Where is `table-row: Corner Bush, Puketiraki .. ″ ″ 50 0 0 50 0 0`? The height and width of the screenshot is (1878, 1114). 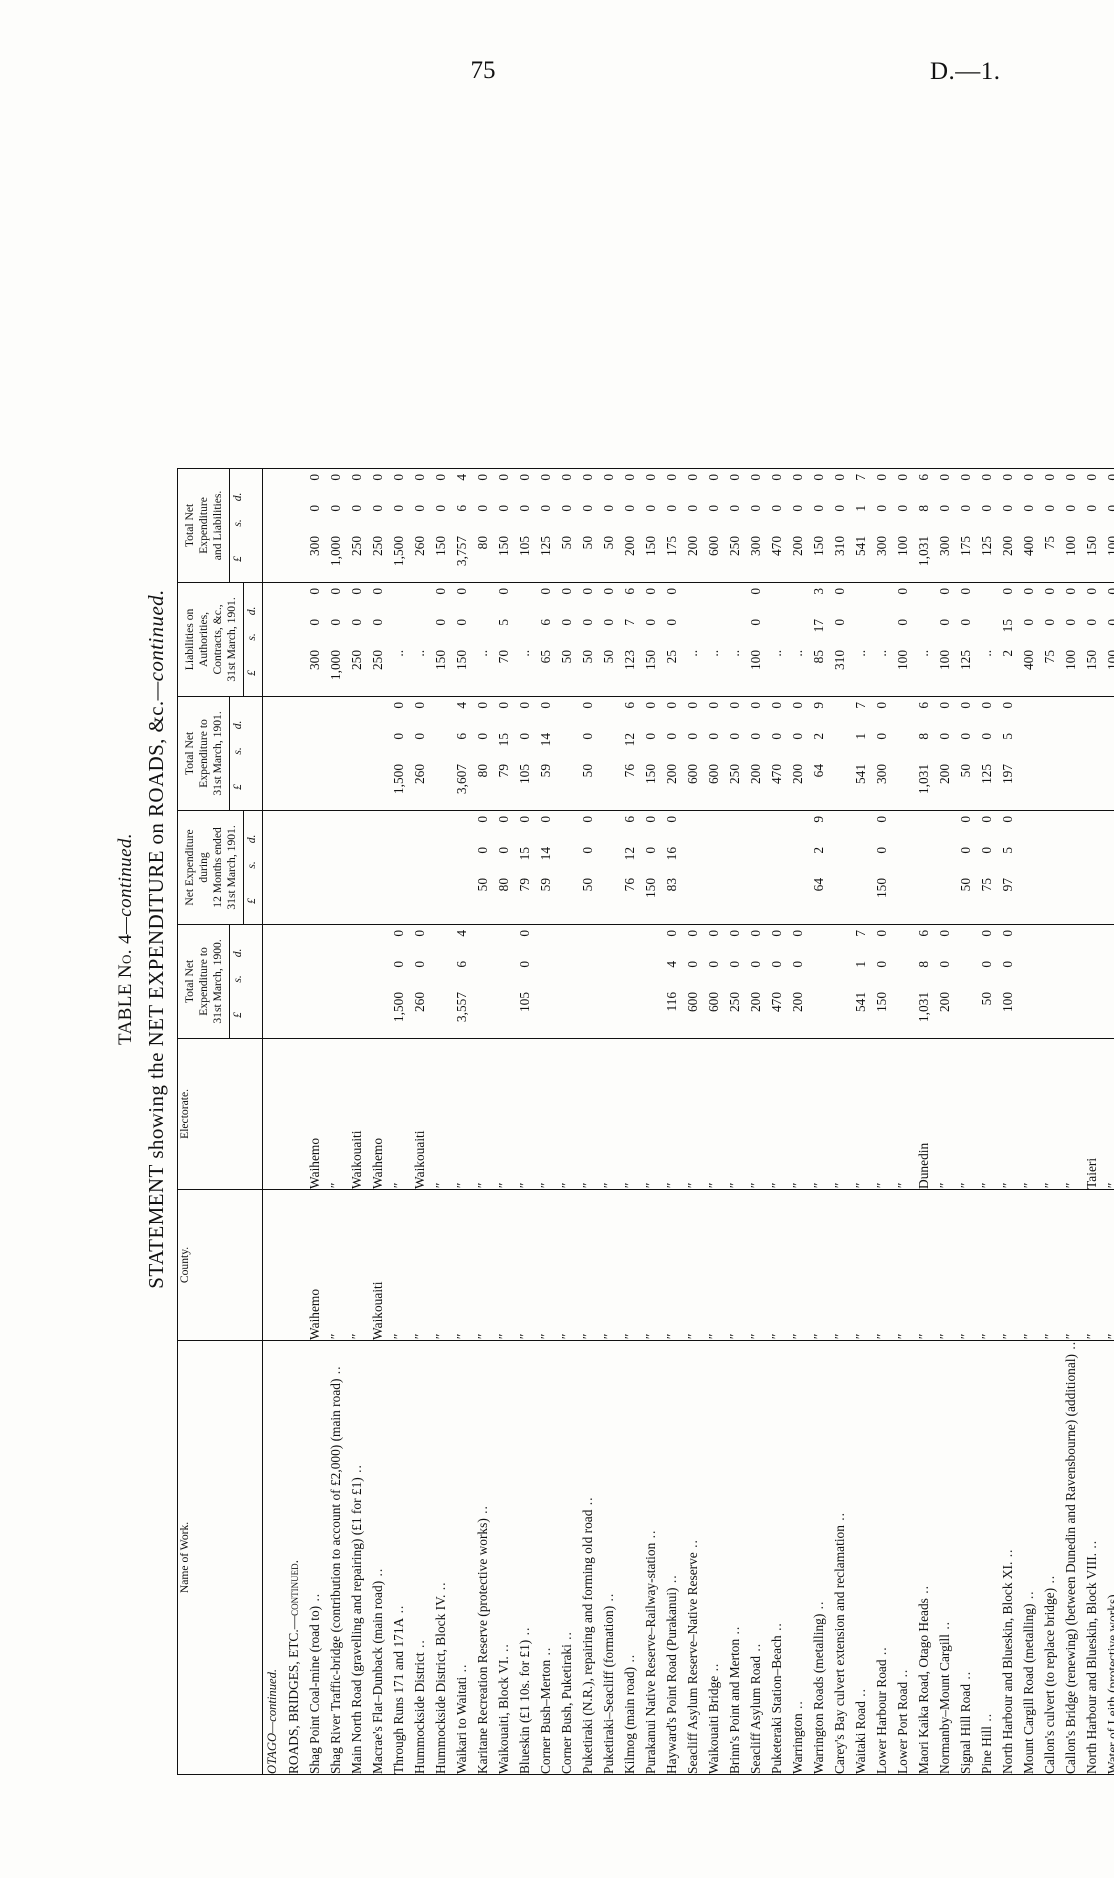 table-row: Corner Bush, Puketiraki .. ″ ″ 50 0 0 50 0 0 is located at coordinates (567, 1121).